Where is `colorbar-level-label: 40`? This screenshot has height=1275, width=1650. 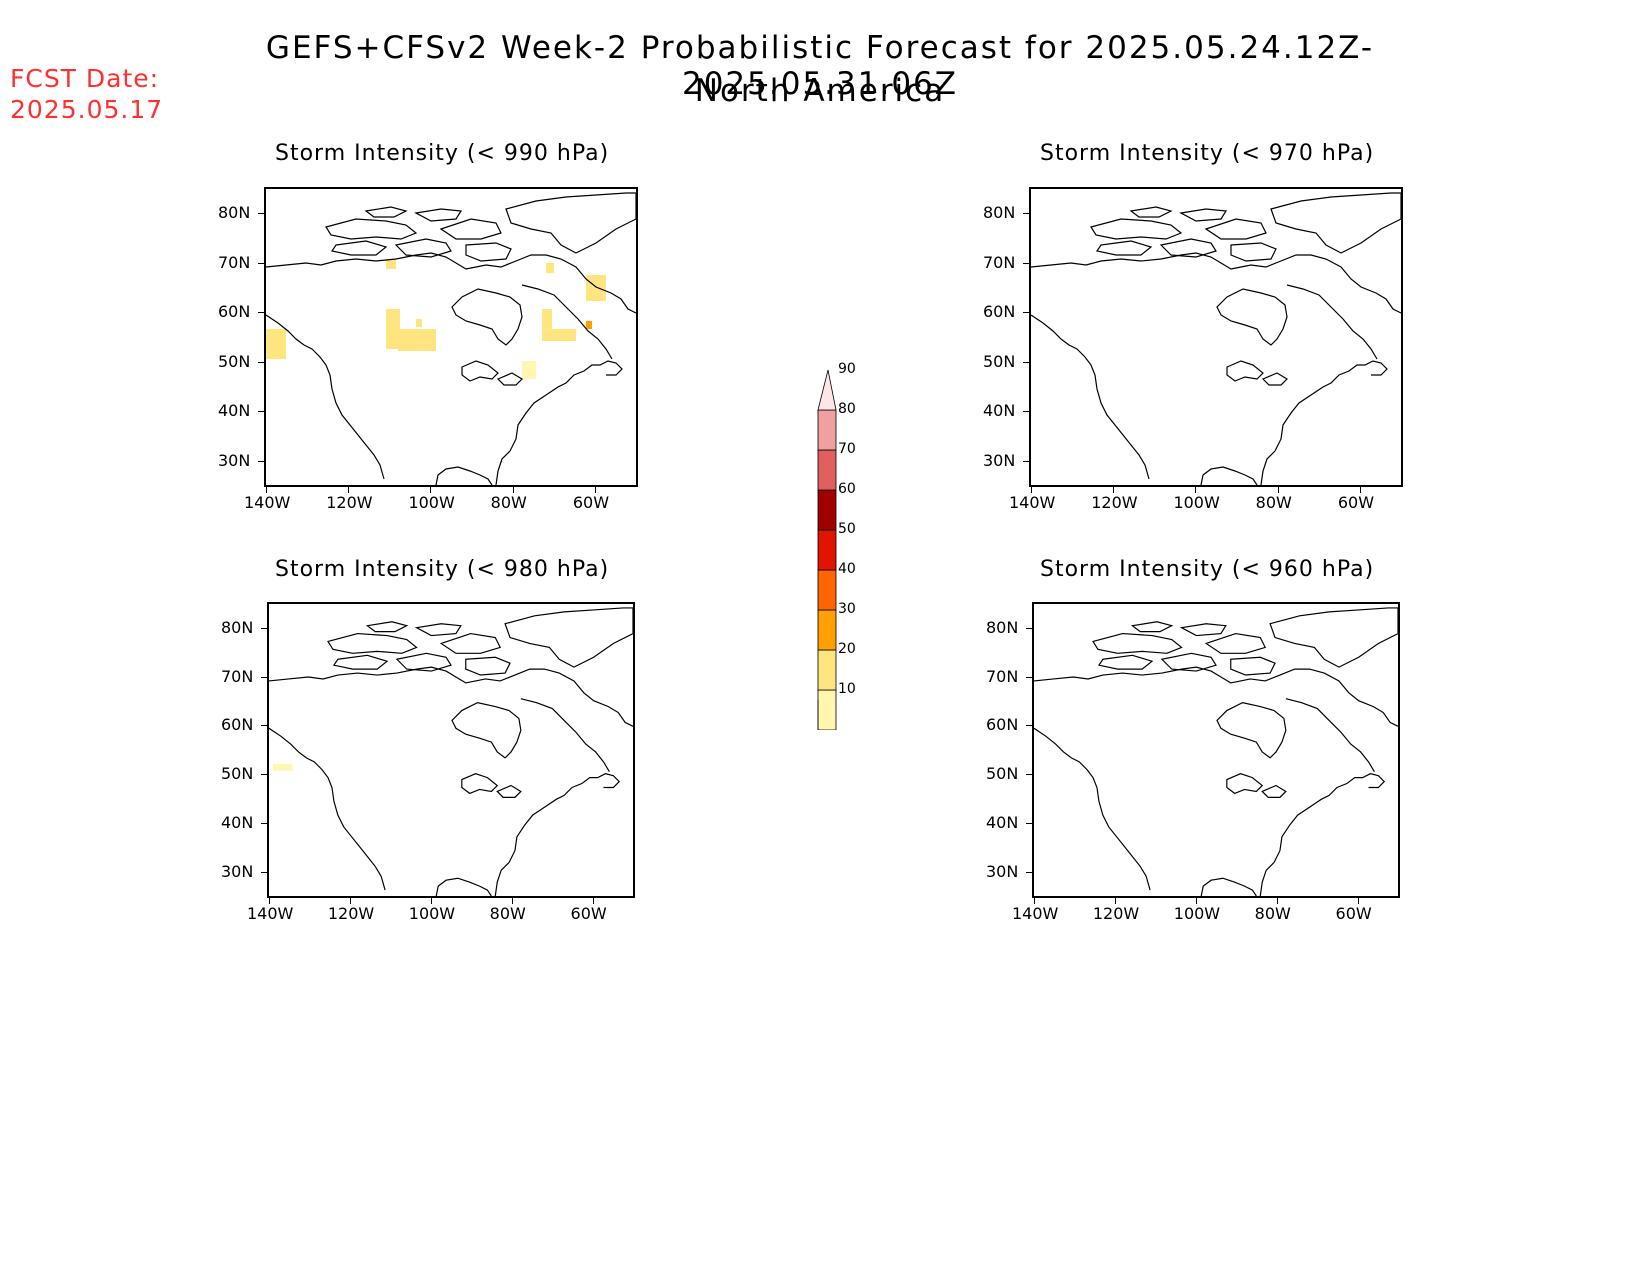
colorbar-level-label: 40 is located at coordinates (847, 569).